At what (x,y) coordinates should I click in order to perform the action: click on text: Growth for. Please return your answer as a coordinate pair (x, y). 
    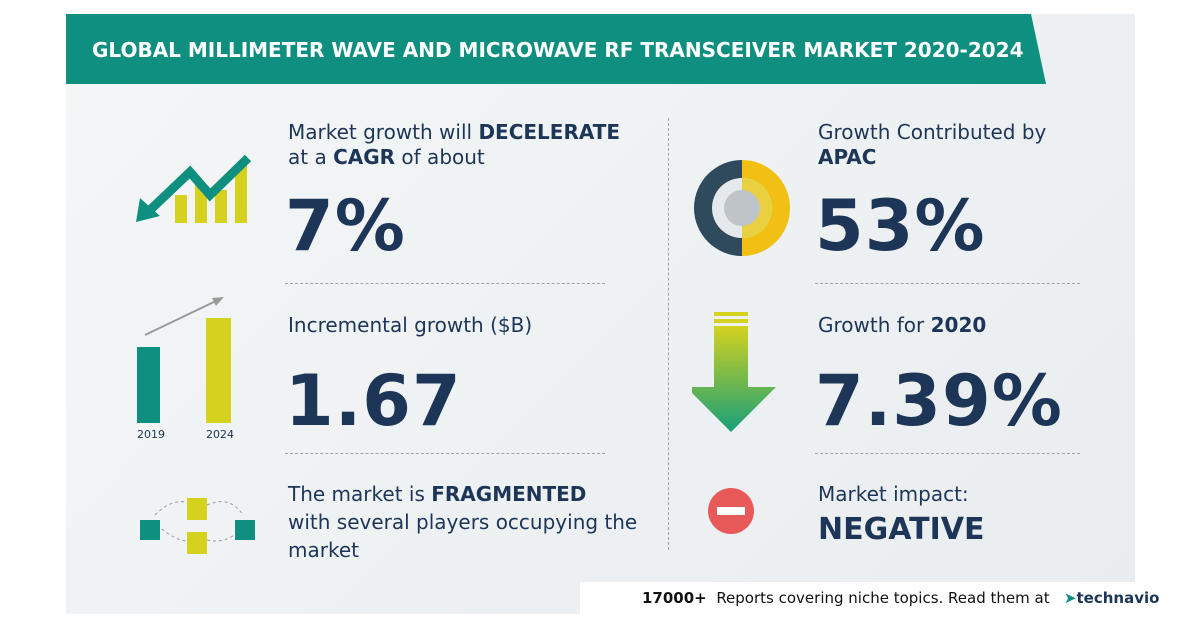
    Looking at the image, I should click on (871, 325).